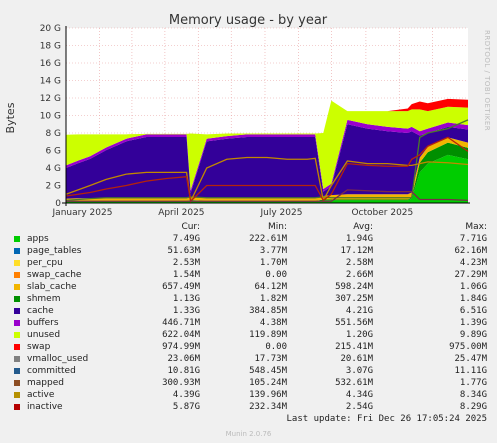 The image size is (497, 443). What do you see at coordinates (470, 371) in the screenshot?
I see `legend-max: 11.11G` at bounding box center [470, 371].